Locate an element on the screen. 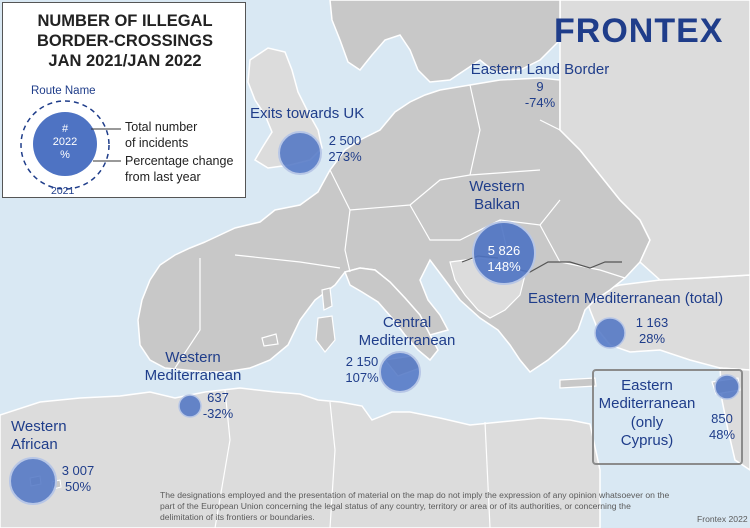 Image resolution: width=750 pixels, height=528 pixels. bubble-eastern-mediterranean is located at coordinates (610, 333).